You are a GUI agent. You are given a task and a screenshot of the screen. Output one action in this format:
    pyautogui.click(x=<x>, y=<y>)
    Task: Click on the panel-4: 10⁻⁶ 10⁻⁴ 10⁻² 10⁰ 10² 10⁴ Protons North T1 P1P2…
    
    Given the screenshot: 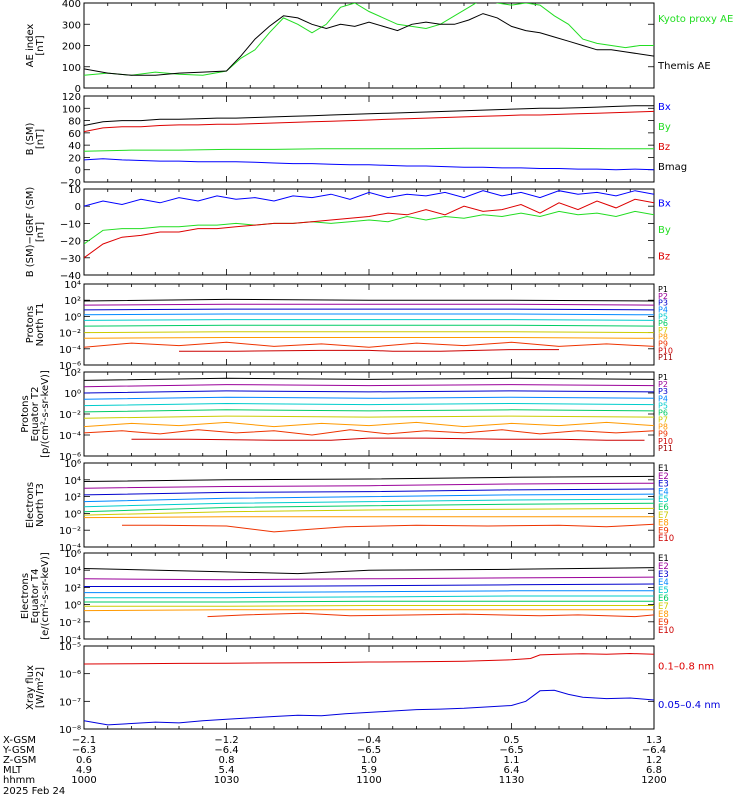 What is the action you would take?
    pyautogui.click(x=349, y=326)
    